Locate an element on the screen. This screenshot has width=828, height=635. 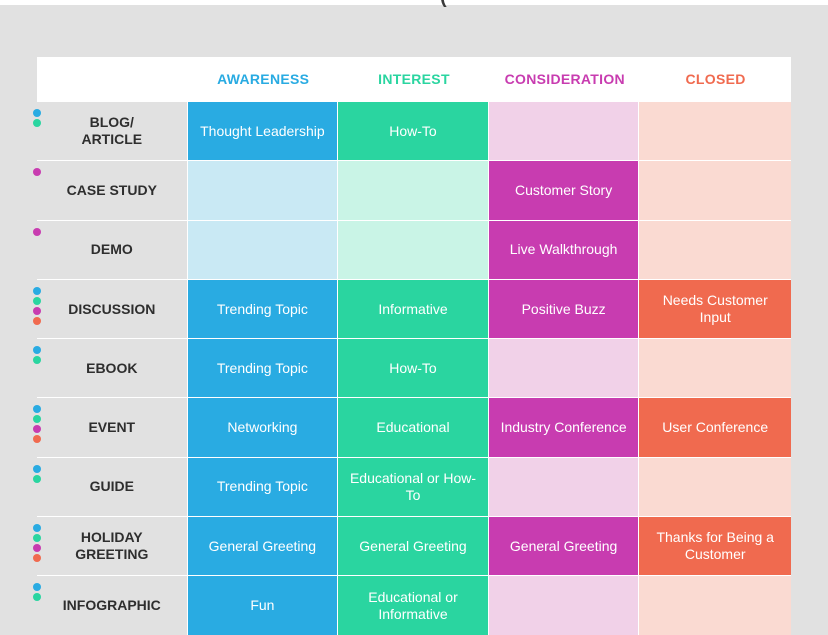
cell-interest: Educational or How-To is located at coordinates (413, 486).